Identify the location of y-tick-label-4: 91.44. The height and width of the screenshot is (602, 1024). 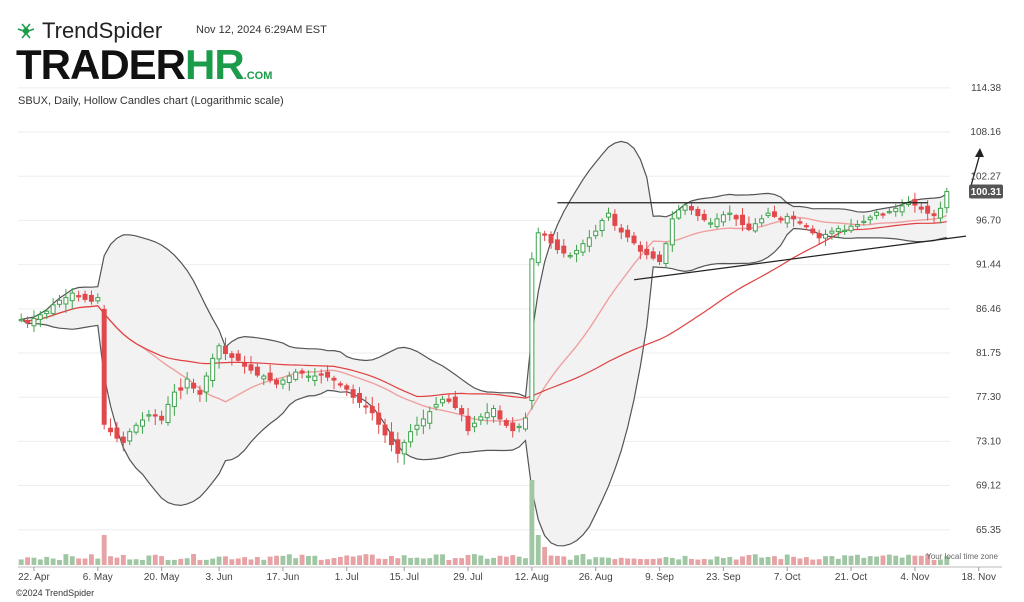
(988, 265).